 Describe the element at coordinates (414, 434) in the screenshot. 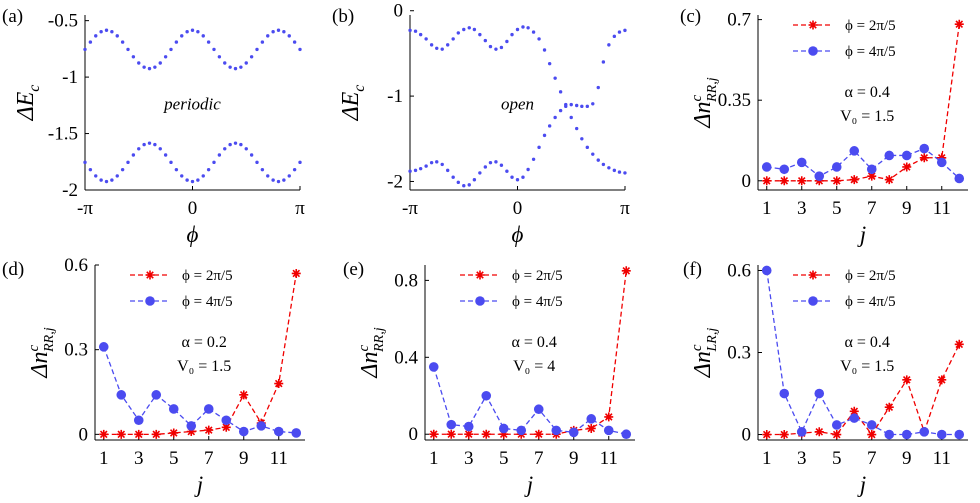

I see `y-tick-label: 0` at that location.